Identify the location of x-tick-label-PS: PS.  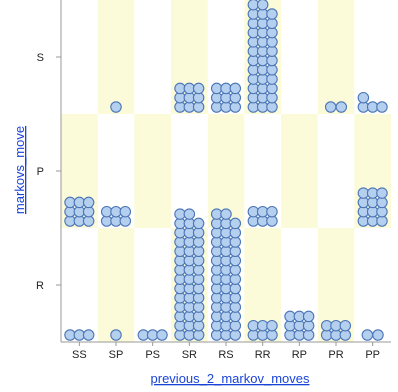
(152, 355).